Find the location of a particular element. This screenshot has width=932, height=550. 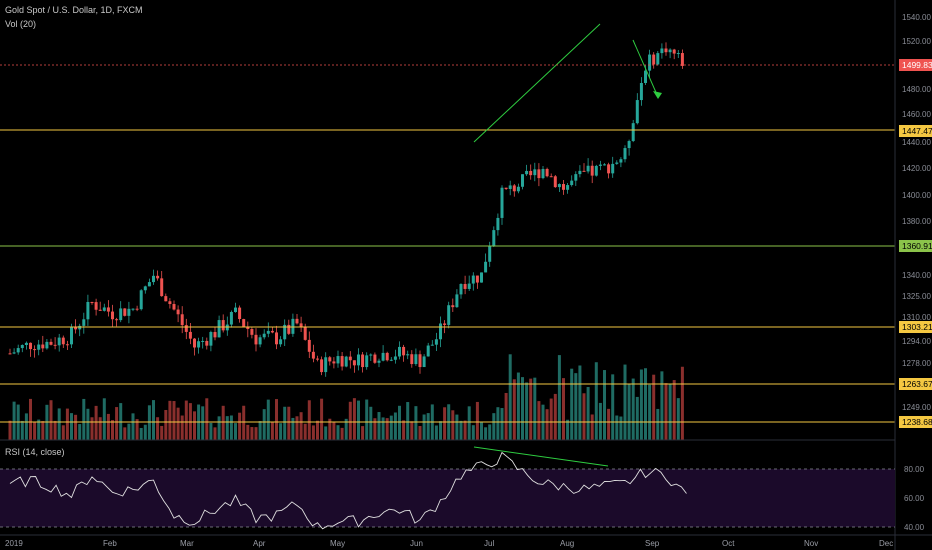

time-axis: 2019 Feb Mar Apr May Jun Jul Aug Sep Oct Nov Dec is located at coordinates (449, 543).